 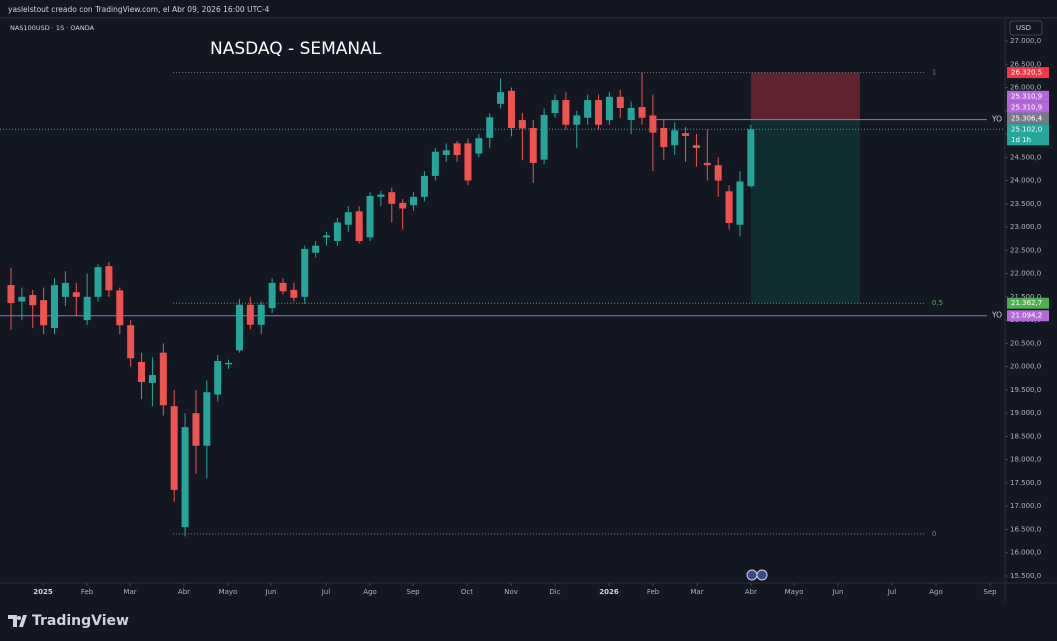 I want to click on price-label: 21.094,2, so click(x=1026, y=316).